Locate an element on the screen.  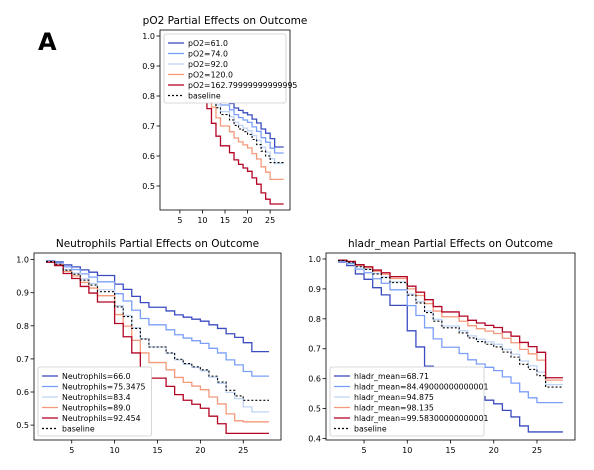
legend-label: Neutrophils=83.4 is located at coordinates (96, 397).